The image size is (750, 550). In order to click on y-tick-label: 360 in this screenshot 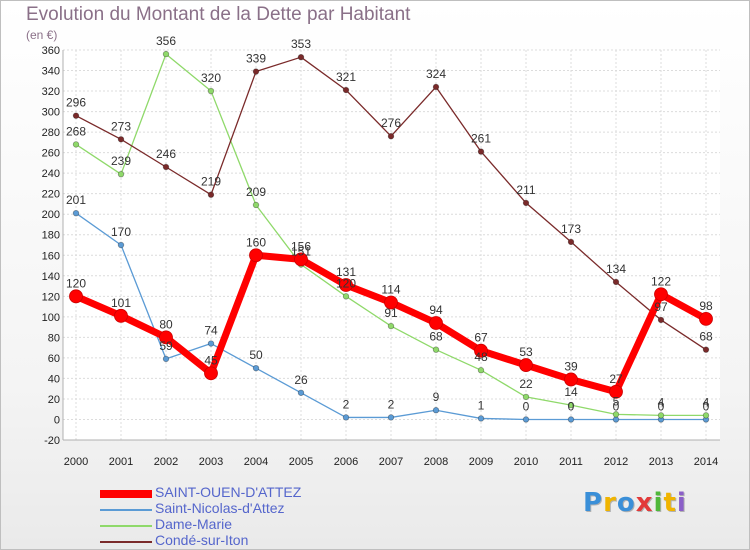, I will do `click(51, 51)`.